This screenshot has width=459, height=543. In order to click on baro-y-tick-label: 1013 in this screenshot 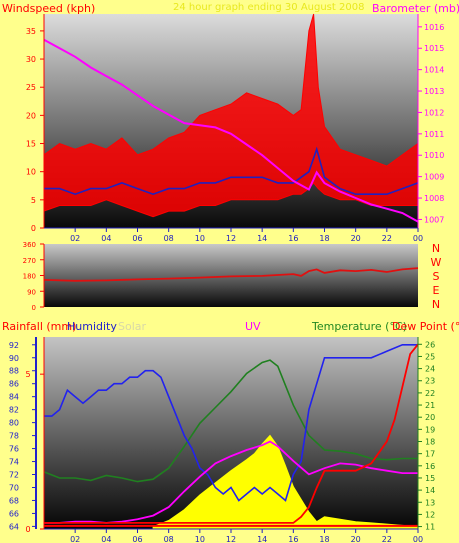, I will do `click(434, 91)`.